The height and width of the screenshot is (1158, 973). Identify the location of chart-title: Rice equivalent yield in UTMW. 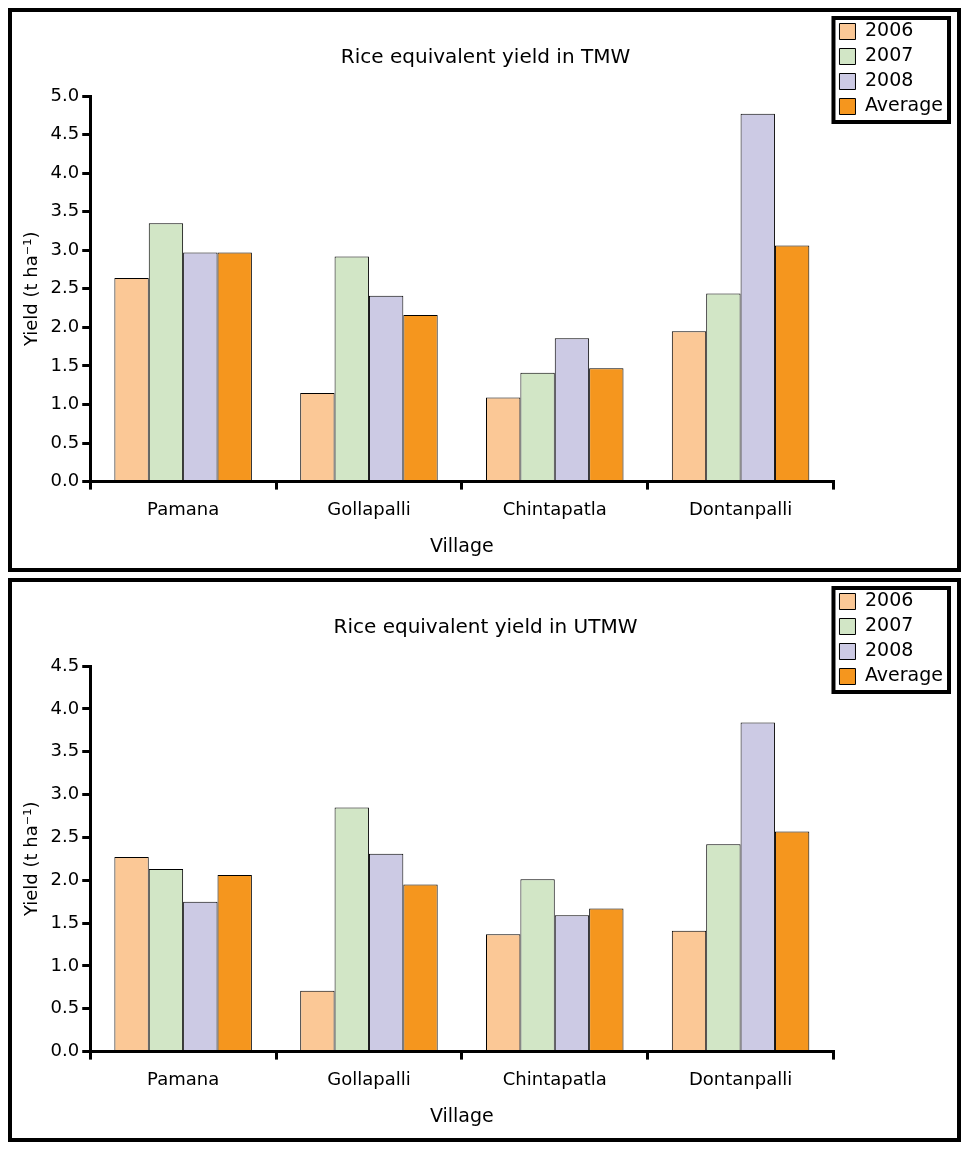
(485, 626).